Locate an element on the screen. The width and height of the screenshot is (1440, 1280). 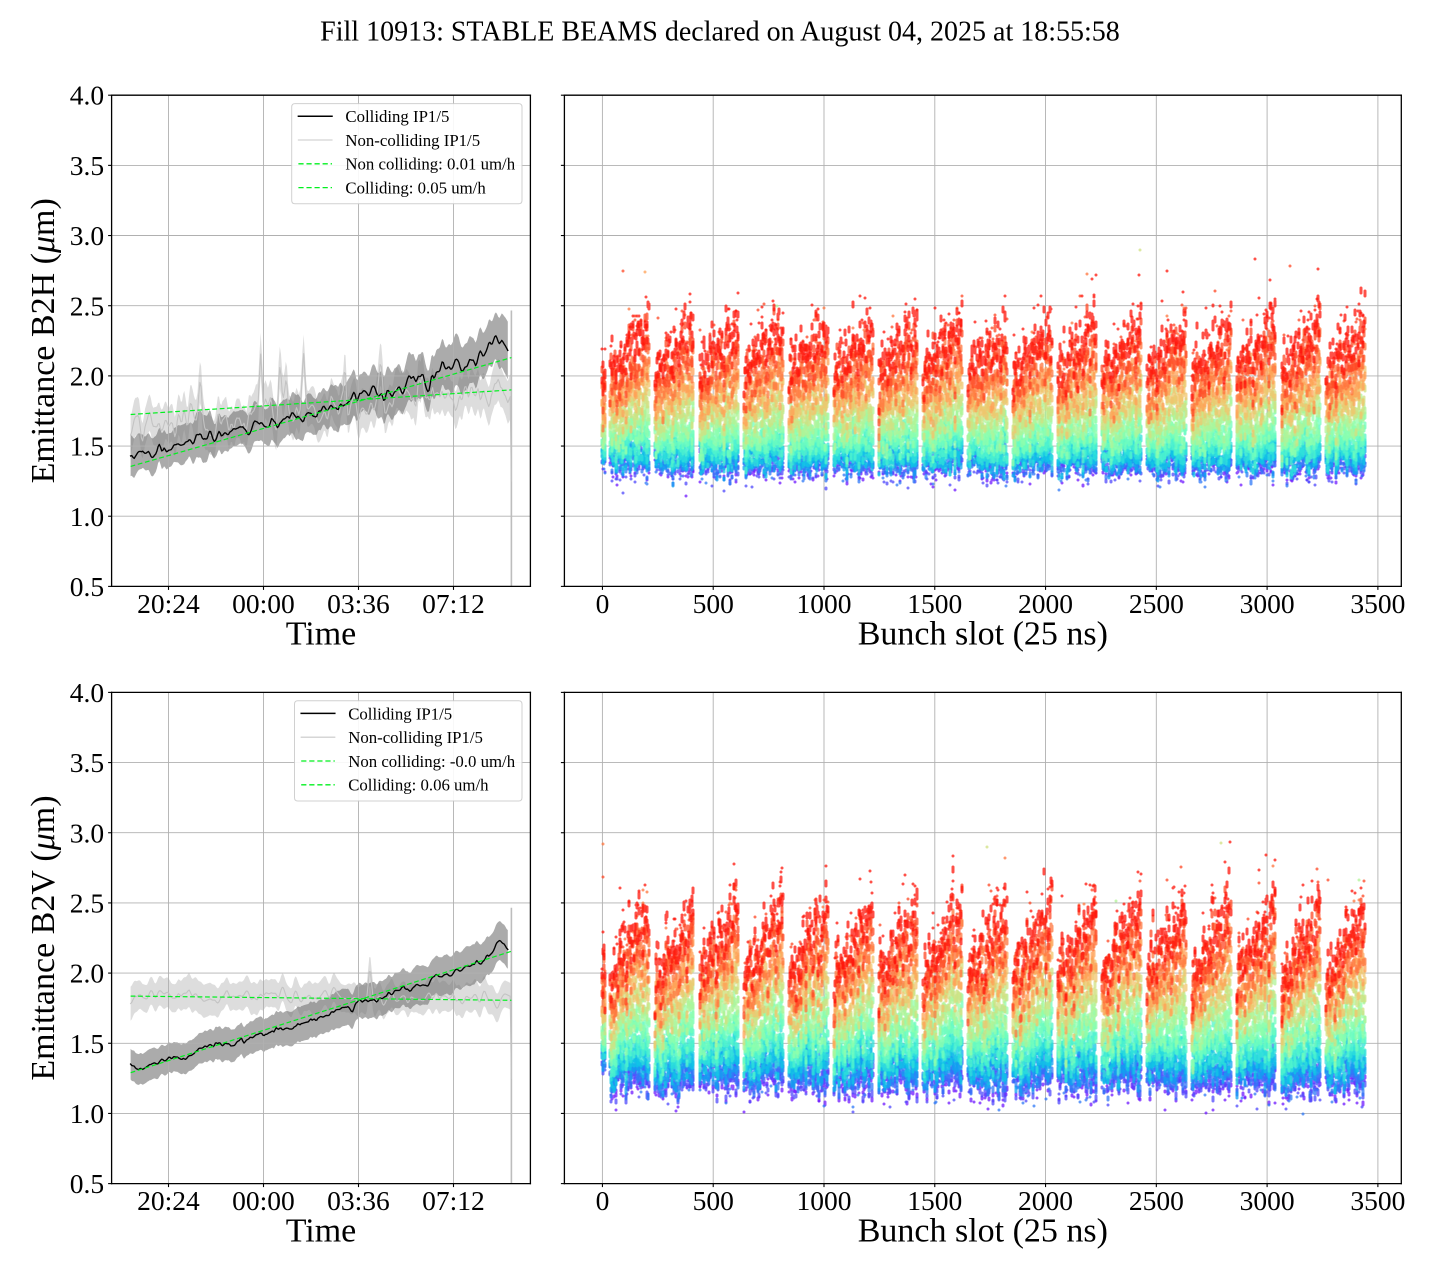
svg-text: Non colliding: 0.01 um/h is located at coordinates (430, 164).